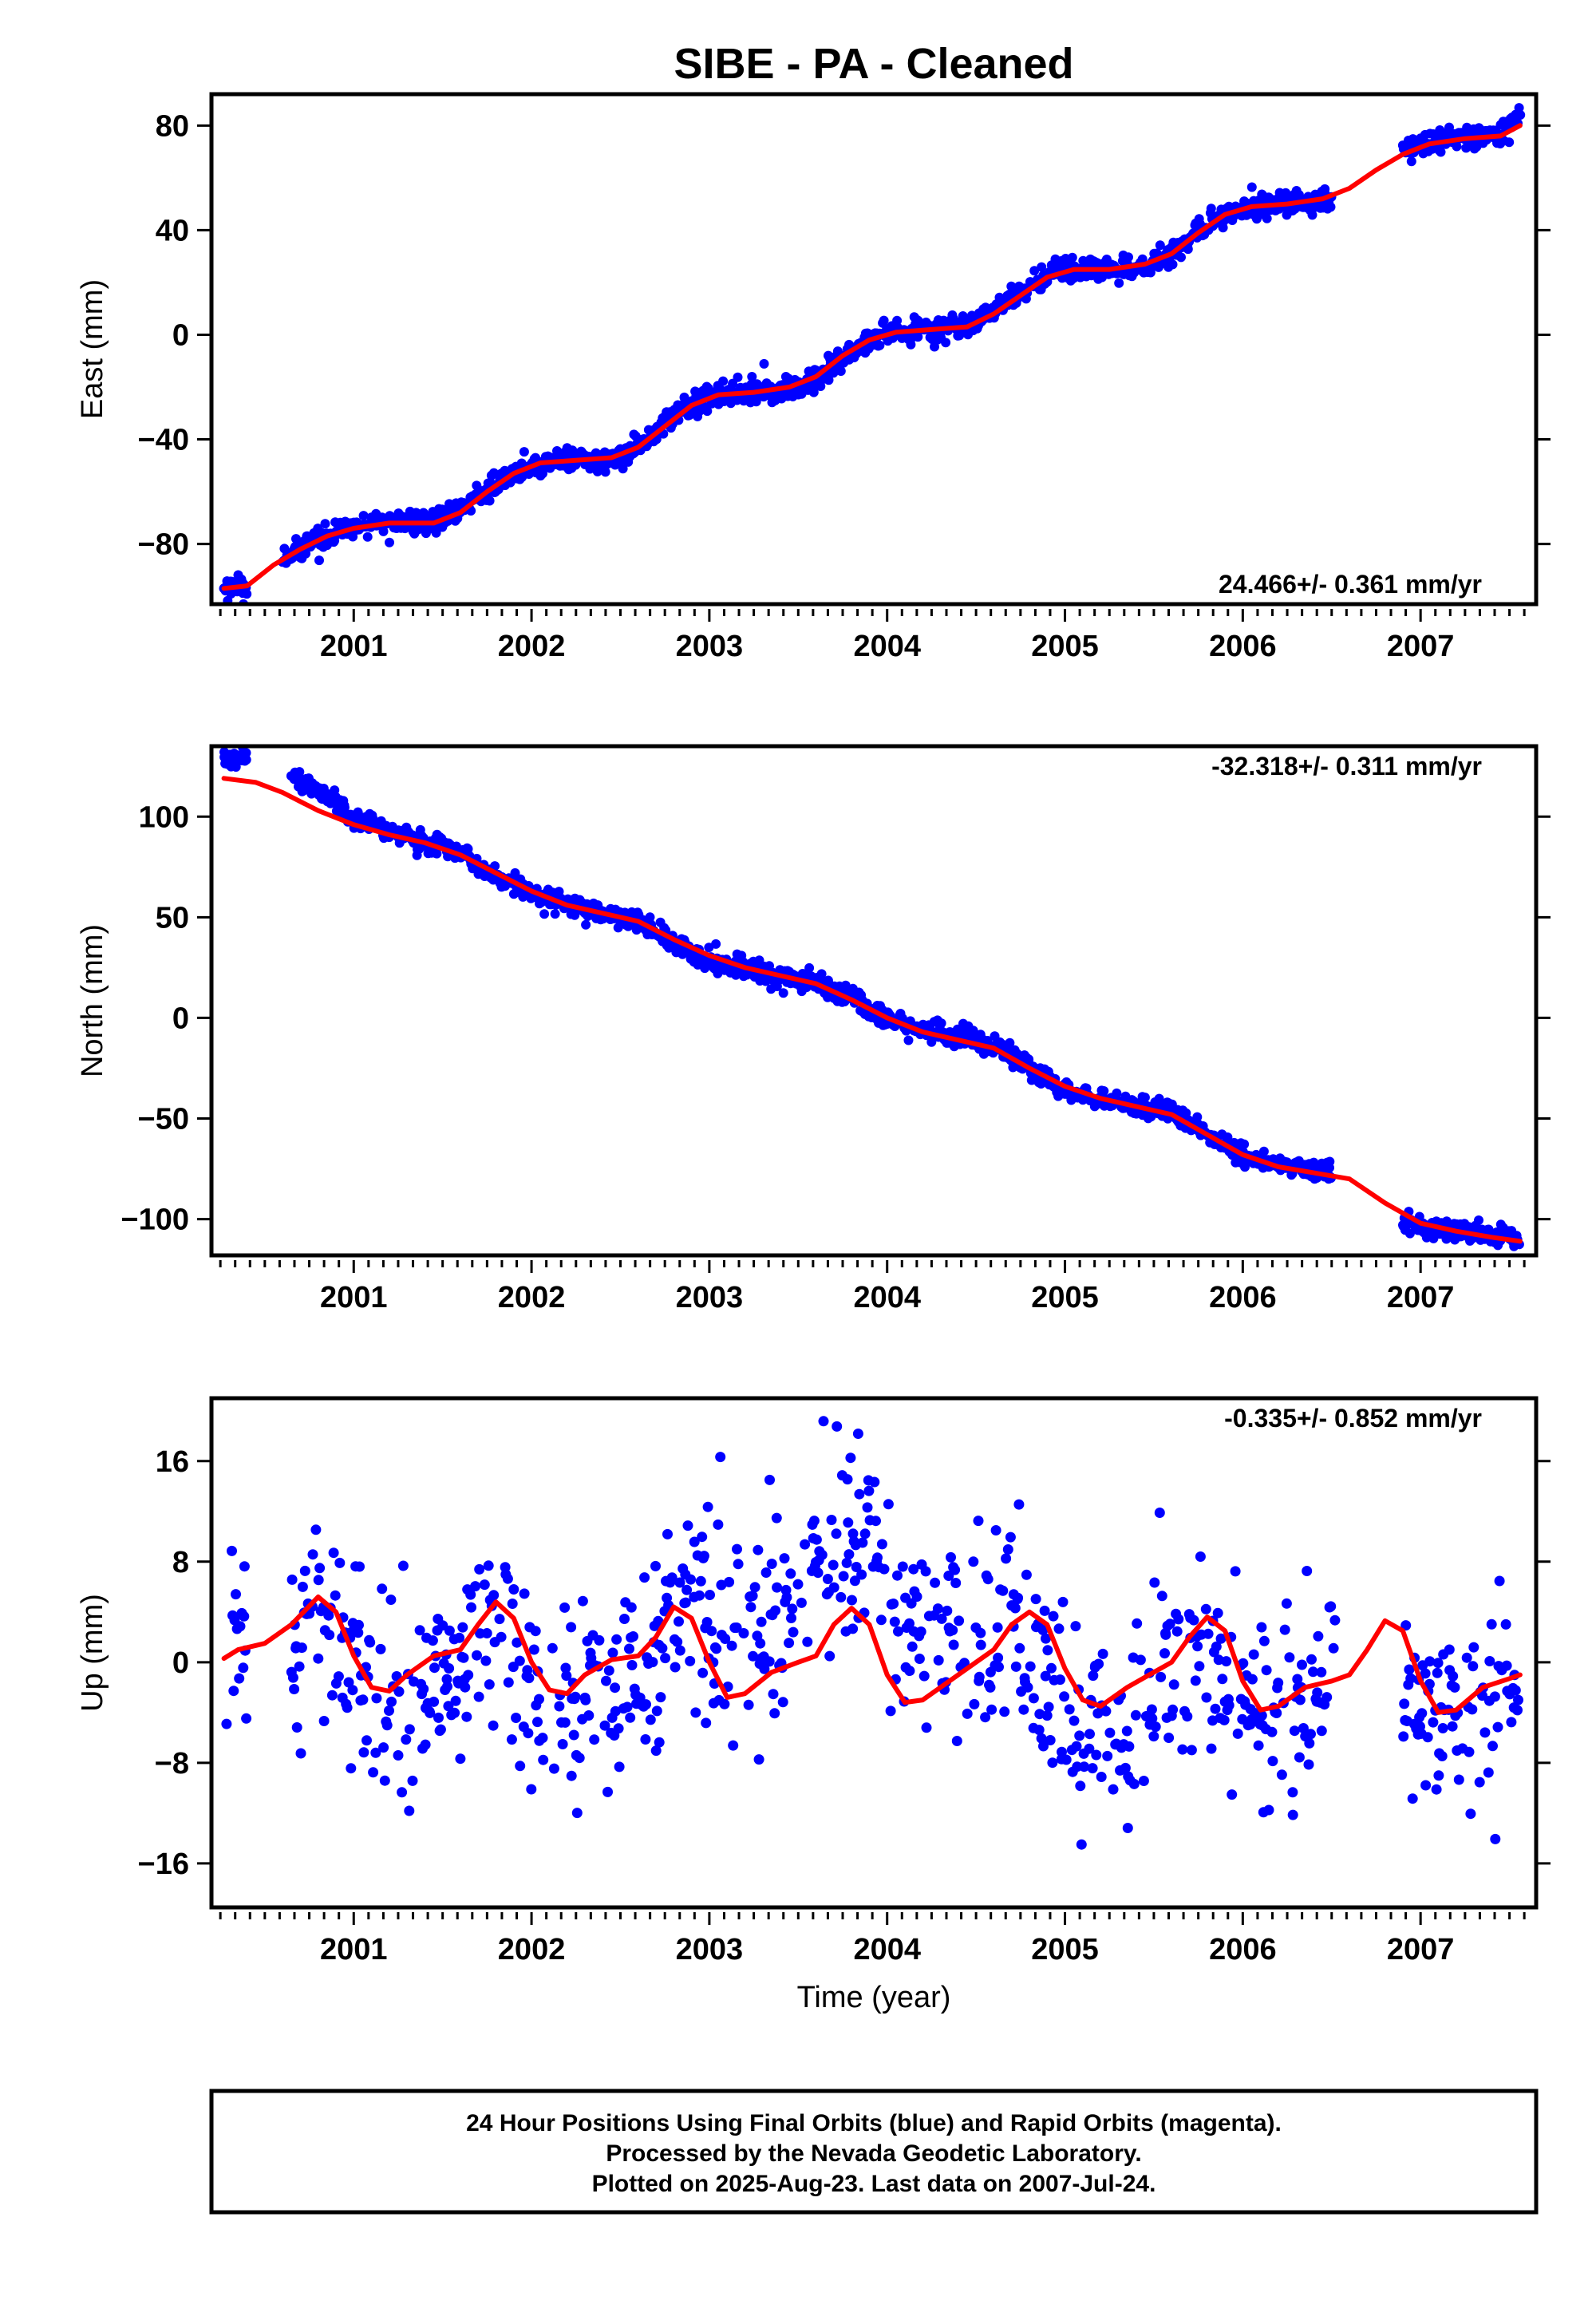  Describe the element at coordinates (1065, 1297) in the screenshot. I see `north-x-tick-label: 2005` at that location.